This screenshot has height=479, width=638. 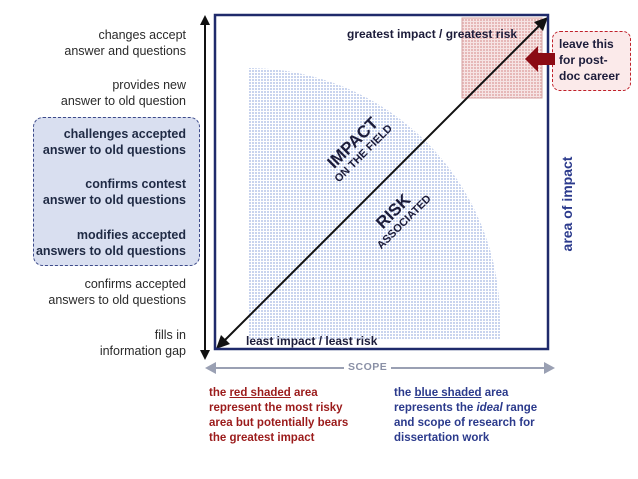 What do you see at coordinates (567, 204) in the screenshot?
I see `area-of-impact-label: area of impact` at bounding box center [567, 204].